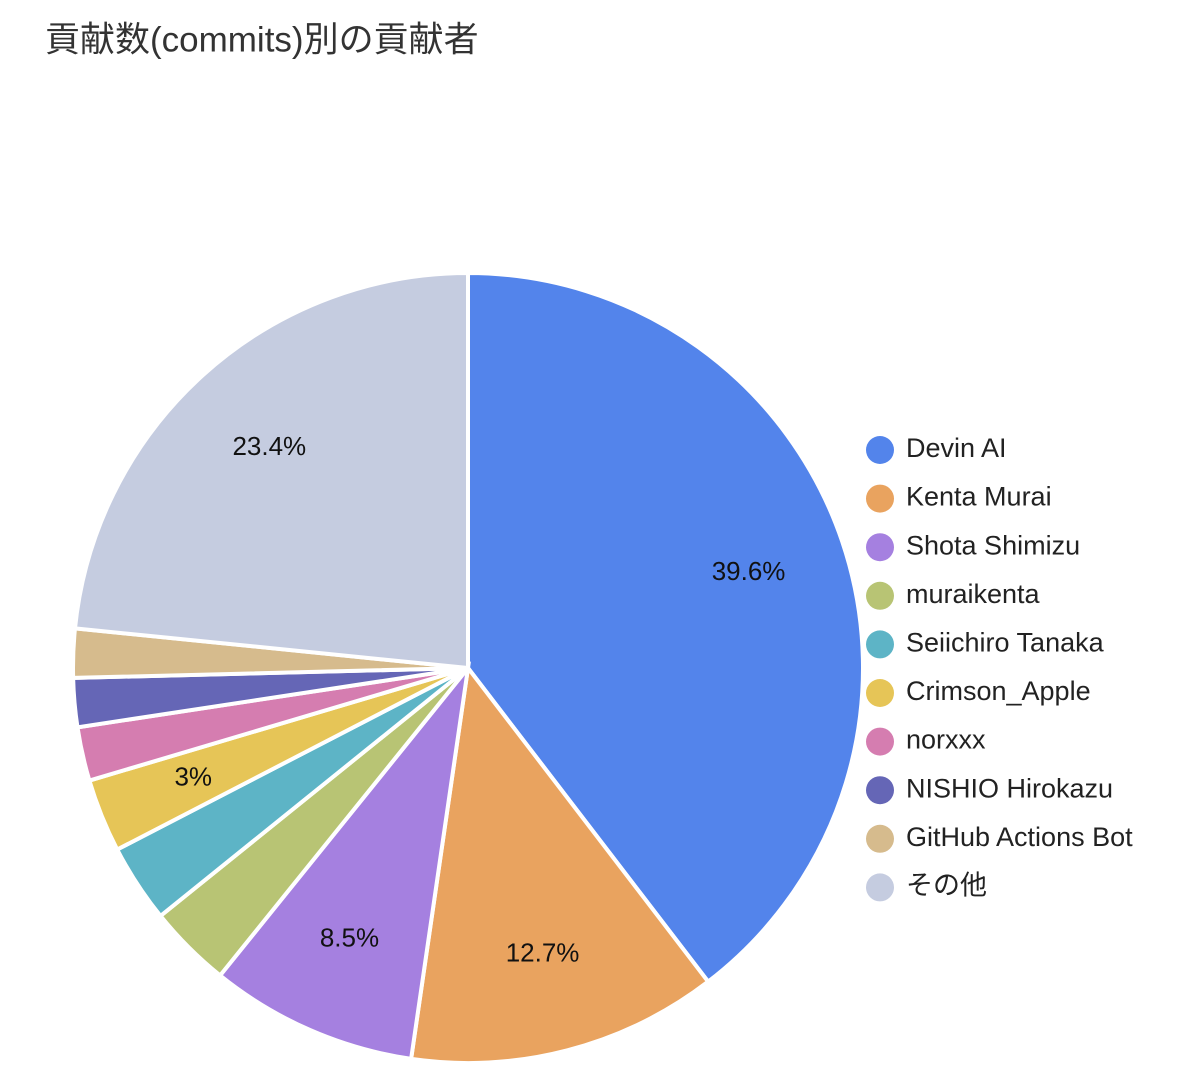 The image size is (1200, 1084). What do you see at coordinates (956, 448) in the screenshot?
I see `legend-text: Devin AI` at bounding box center [956, 448].